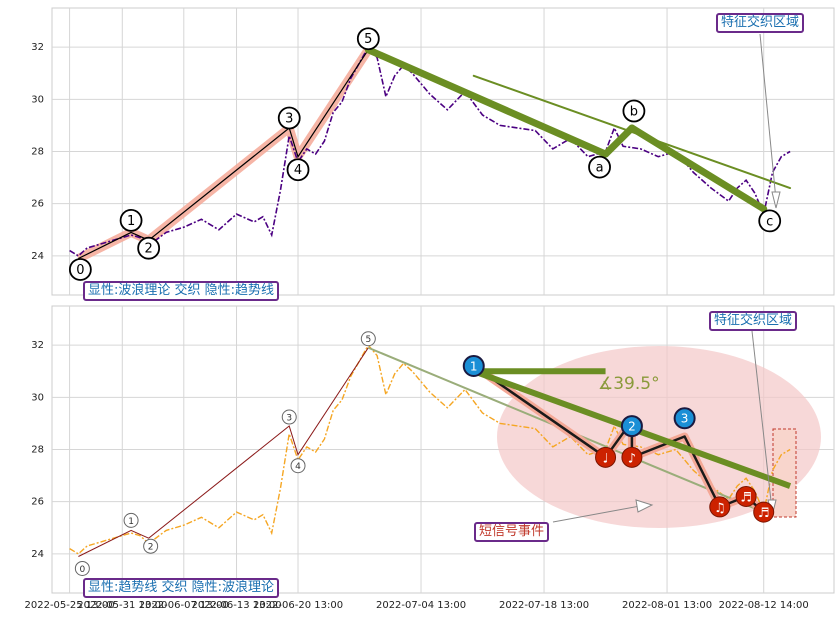  I want to click on bottom-wave-label-5: 5, so click(368, 340).